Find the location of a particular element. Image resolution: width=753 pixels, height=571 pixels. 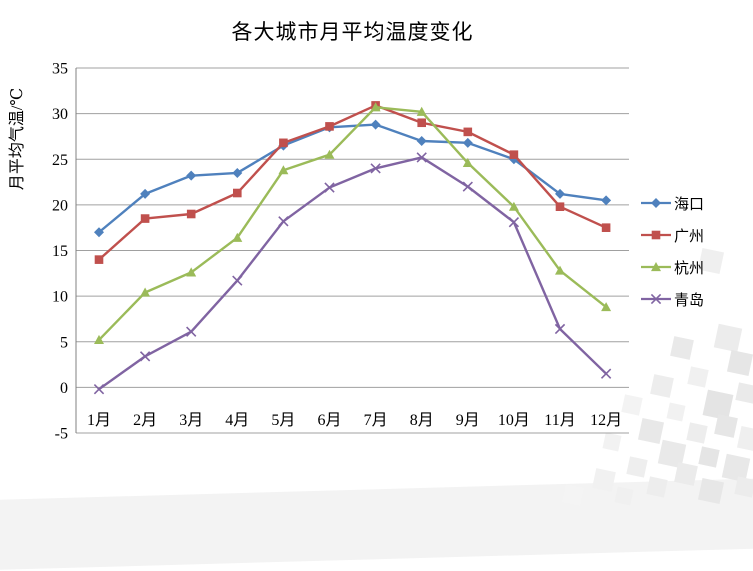

x-tick-label: 5月 is located at coordinates (283, 420).